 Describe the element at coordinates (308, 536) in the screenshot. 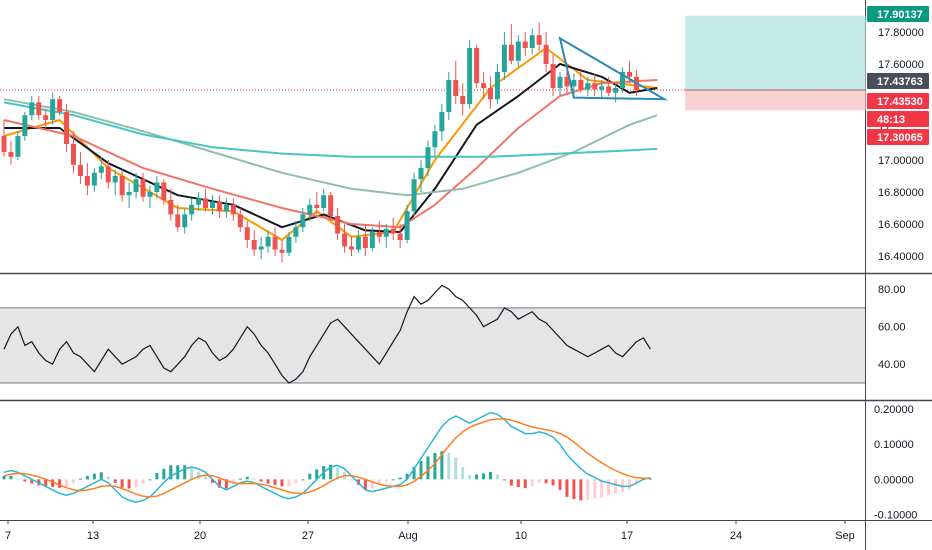

I see `time-tick-label: 27` at that location.